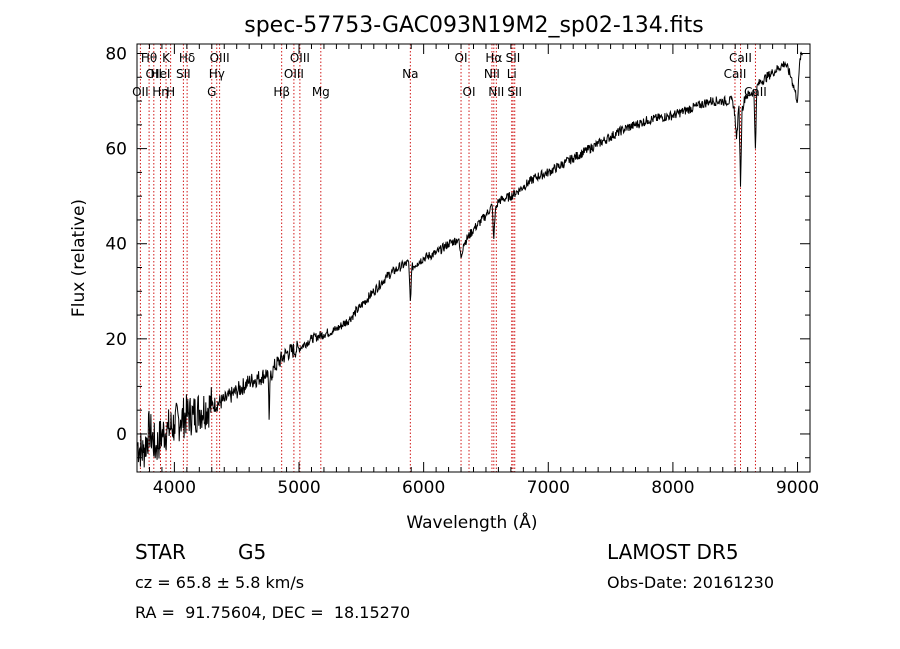 The image size is (900, 649). Describe the element at coordinates (187, 58) in the screenshot. I see `line-label-8: Hδ` at that location.